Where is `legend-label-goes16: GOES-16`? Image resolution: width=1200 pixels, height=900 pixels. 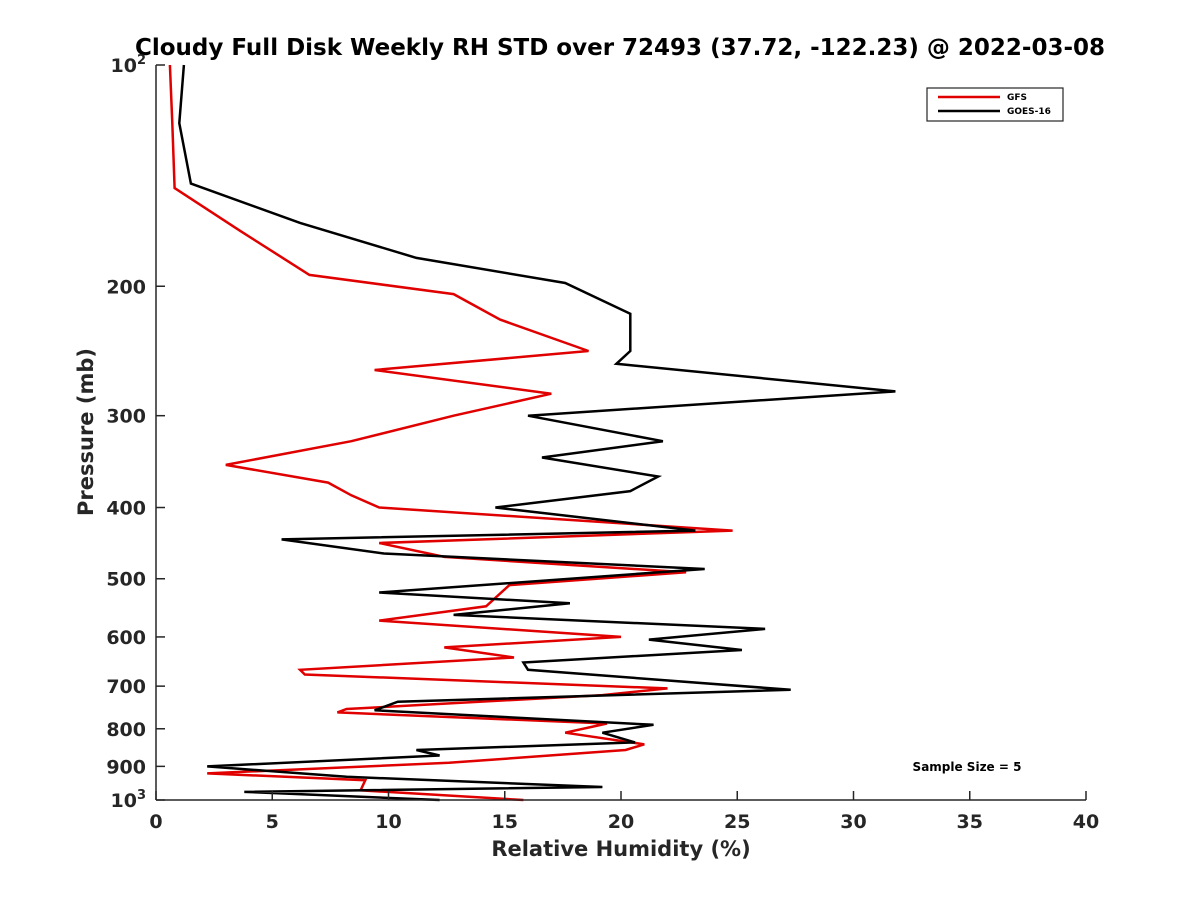
legend-label-goes16: GOES-16 is located at coordinates (1029, 112).